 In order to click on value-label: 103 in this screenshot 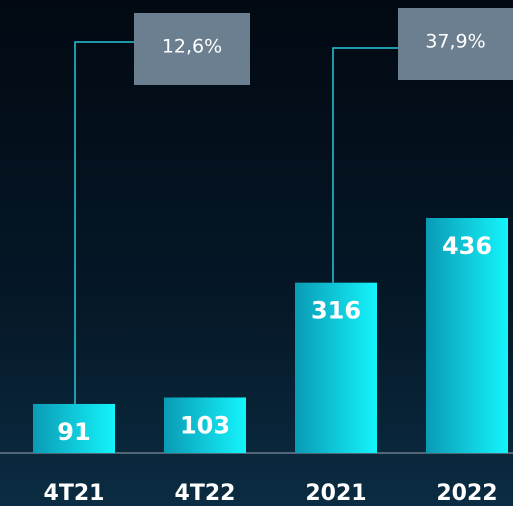, I will do `click(205, 425)`.